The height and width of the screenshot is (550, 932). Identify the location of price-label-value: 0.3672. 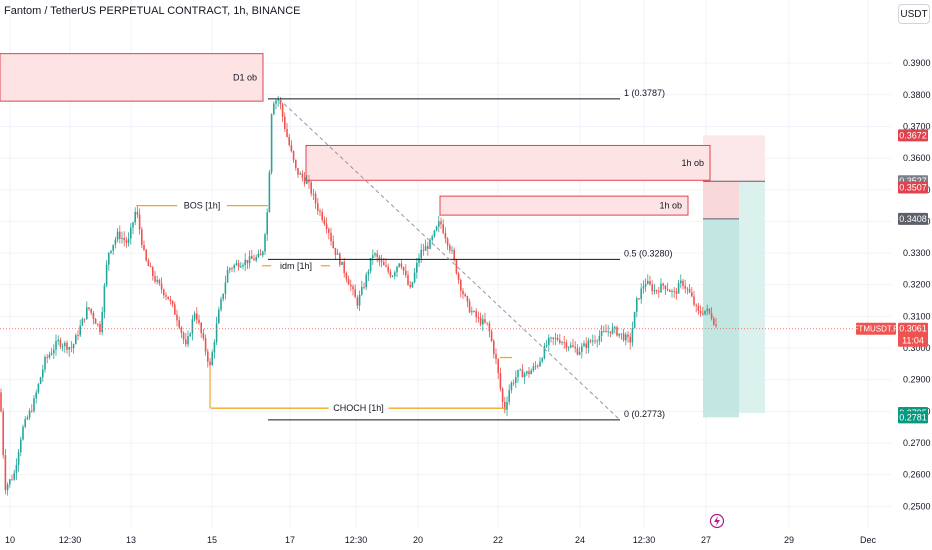
(913, 135).